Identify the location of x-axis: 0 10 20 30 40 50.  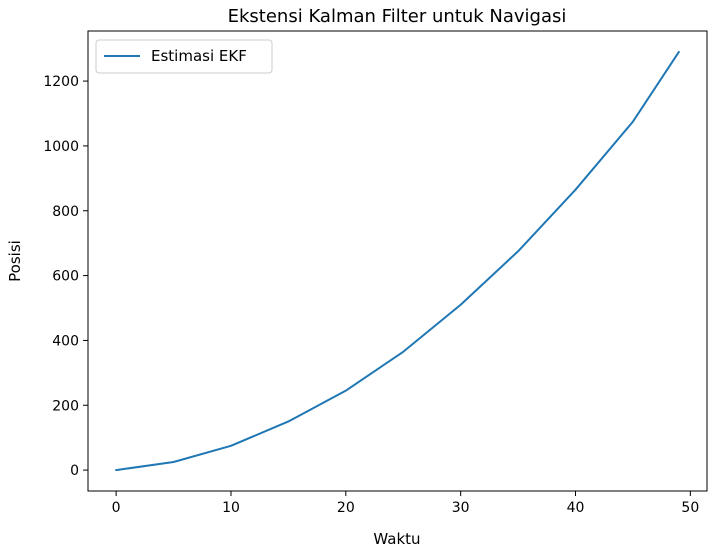
(405, 503).